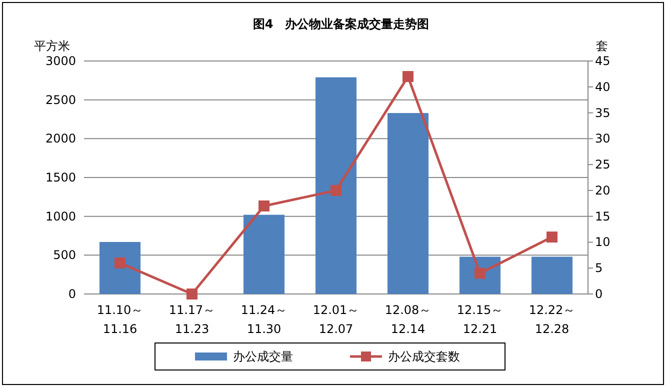 The width and height of the screenshot is (666, 387). Describe the element at coordinates (602, 216) in the screenshot. I see `y2-tick-label: 15` at that location.